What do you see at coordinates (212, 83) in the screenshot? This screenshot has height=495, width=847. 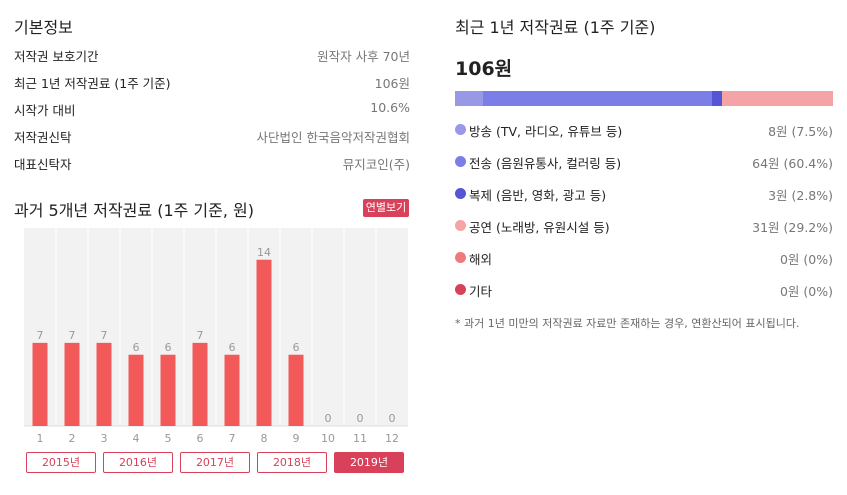 I see `info-row-recent-royalty: 최근 1년 저작권료 (1주 기준) 106원` at bounding box center [212, 83].